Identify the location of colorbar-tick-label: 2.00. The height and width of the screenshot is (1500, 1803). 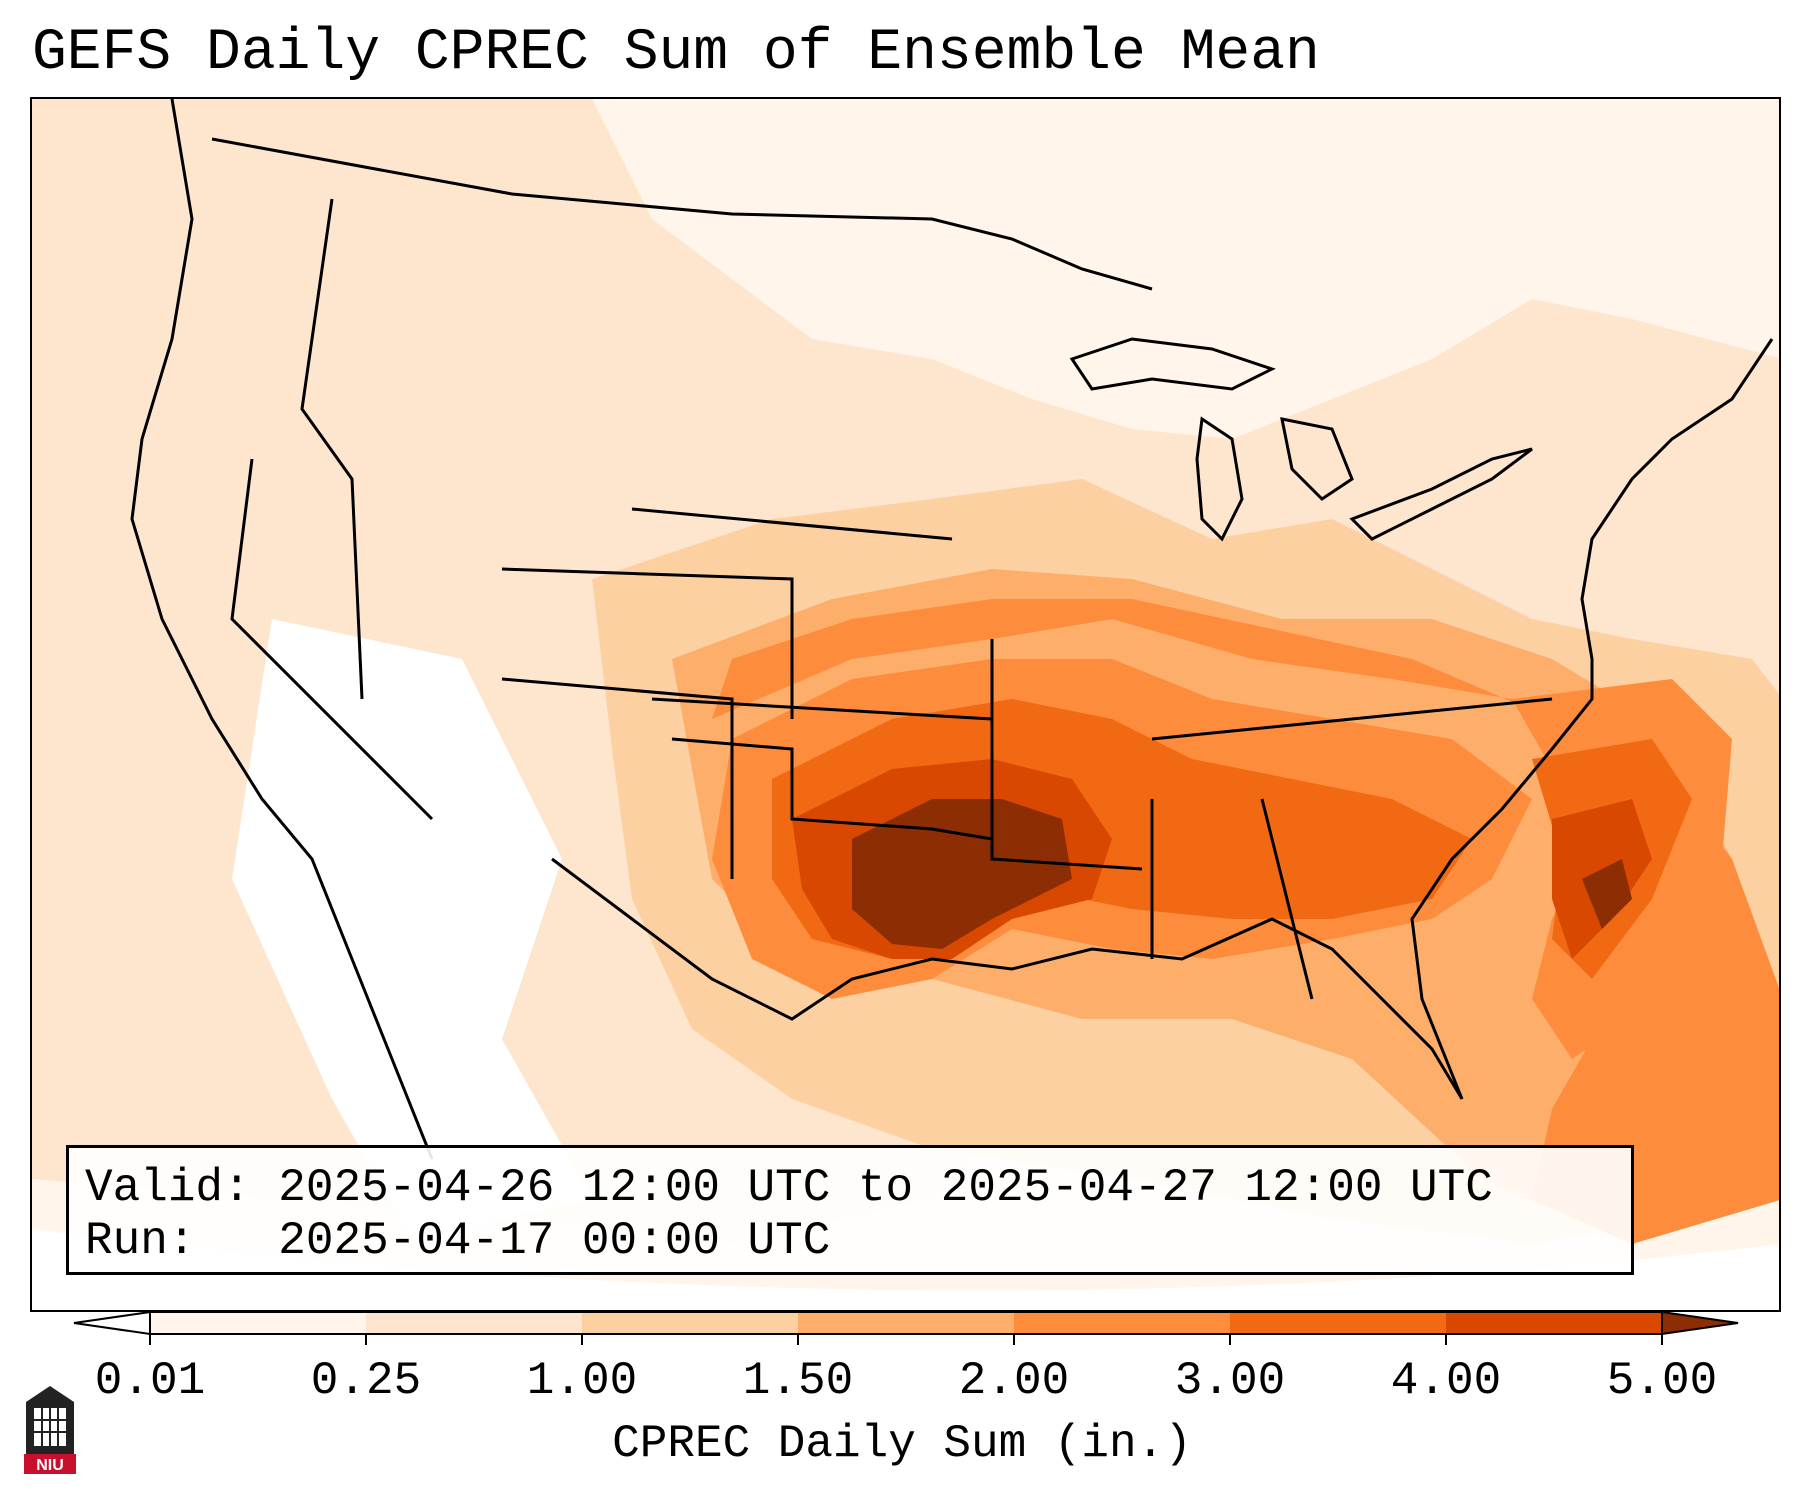
(1014, 1381).